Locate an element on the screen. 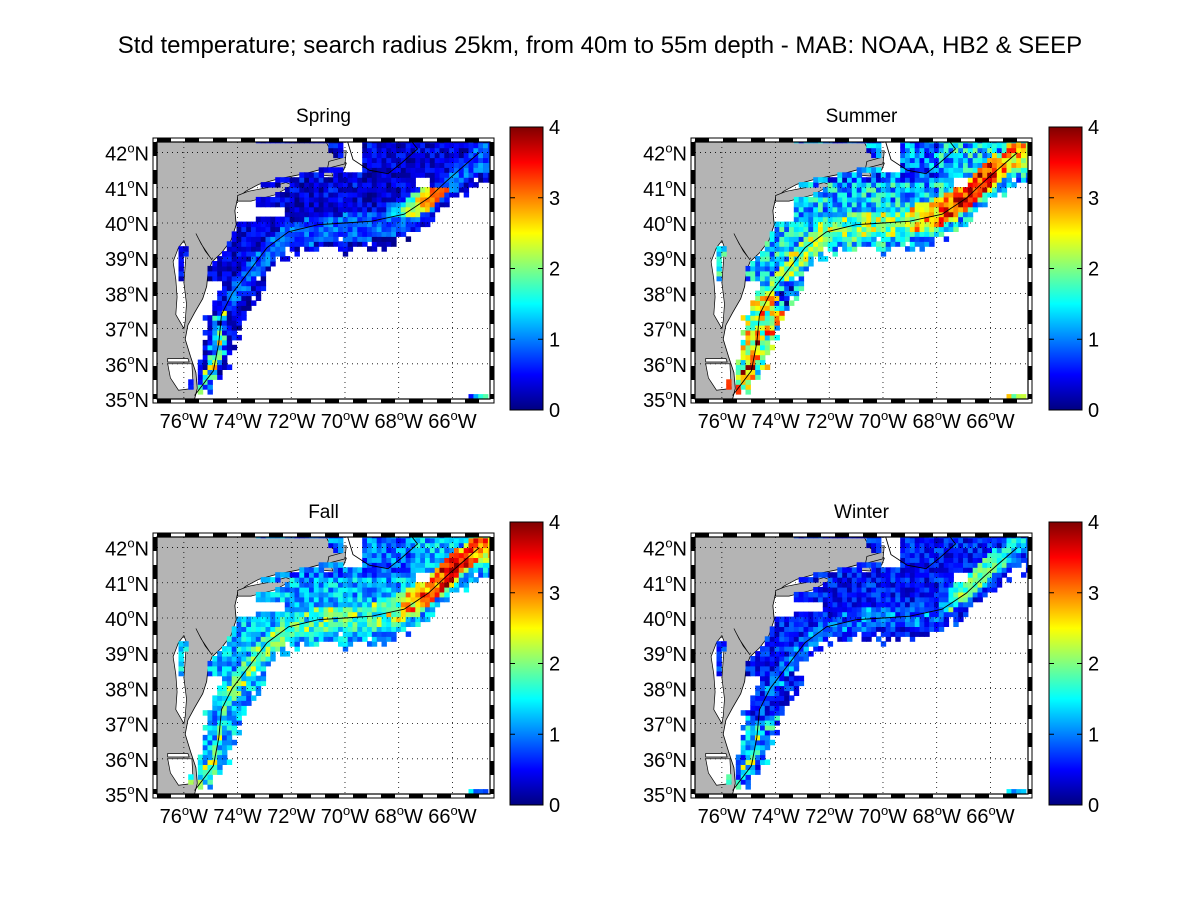 This screenshot has height=900, width=1200. lat-tick-label: 38oN is located at coordinates (665, 688).